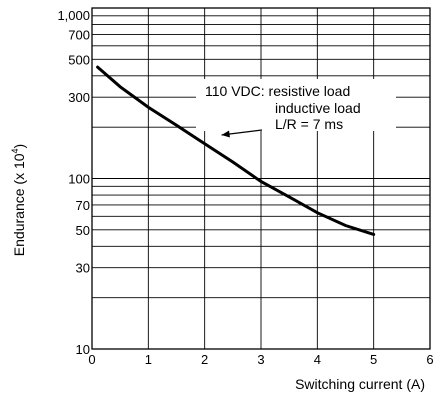 The height and width of the screenshot is (398, 435). Describe the element at coordinates (83, 349) in the screenshot. I see `y-tick-label: 10` at that location.